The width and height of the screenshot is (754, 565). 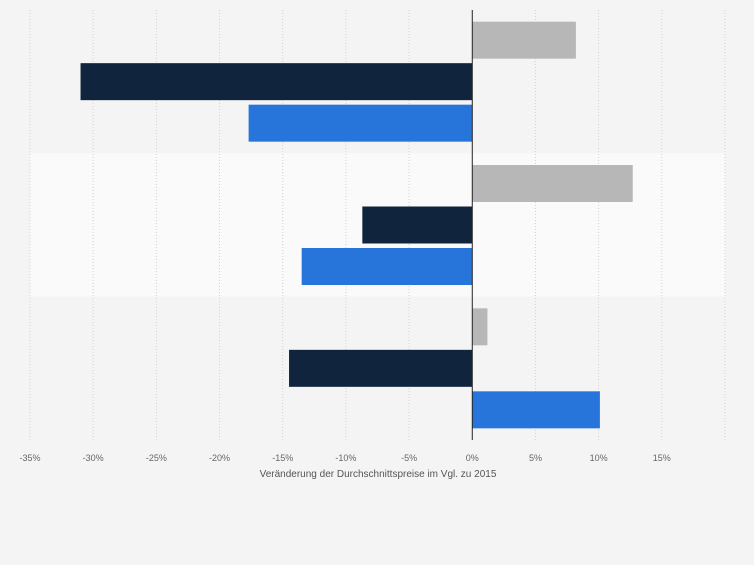 What do you see at coordinates (282, 458) in the screenshot?
I see `x-tick-label: -15%` at bounding box center [282, 458].